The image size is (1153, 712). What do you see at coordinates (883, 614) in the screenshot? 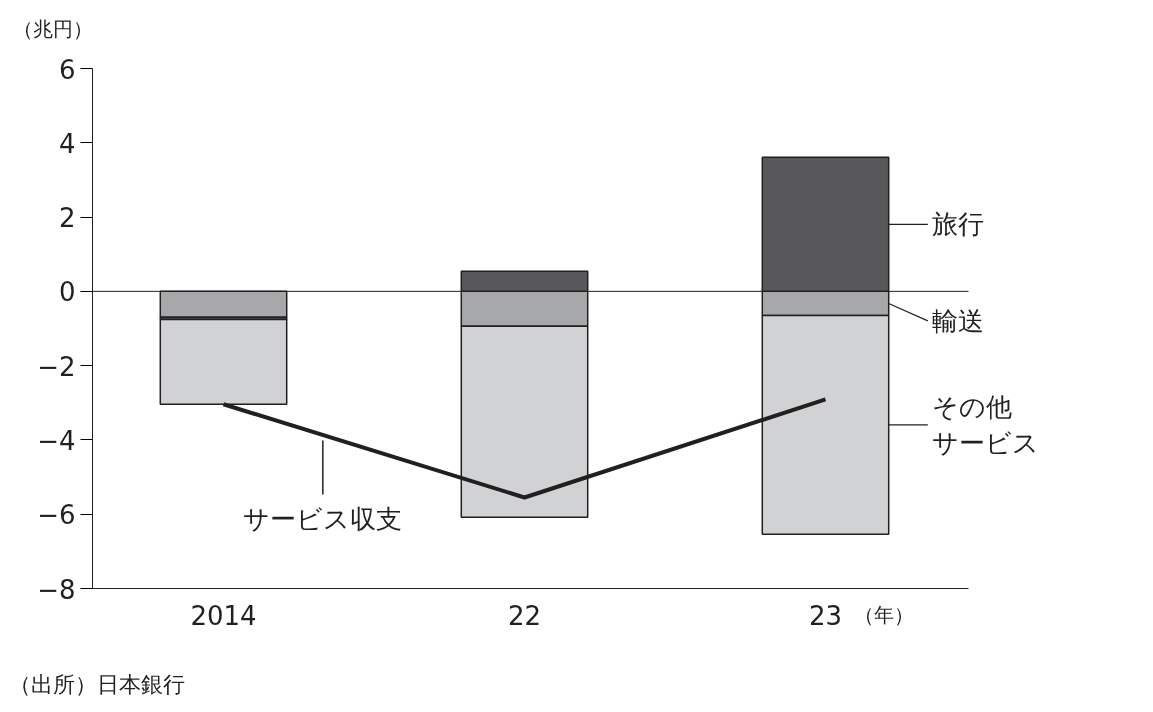
I see `x-axis-title: （年）` at bounding box center [883, 614].